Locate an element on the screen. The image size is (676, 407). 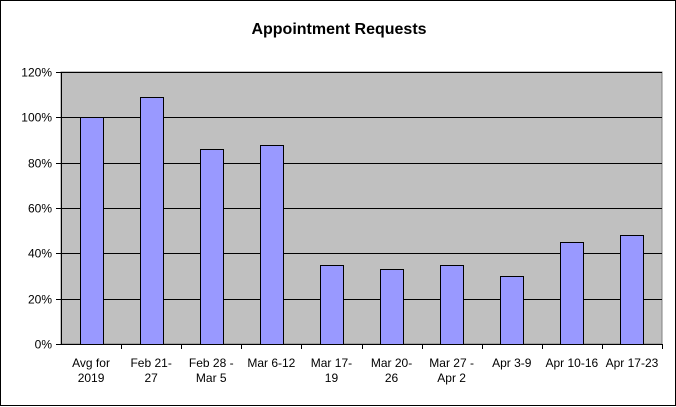
x-tick-label: Mar 20- is located at coordinates (391, 363).